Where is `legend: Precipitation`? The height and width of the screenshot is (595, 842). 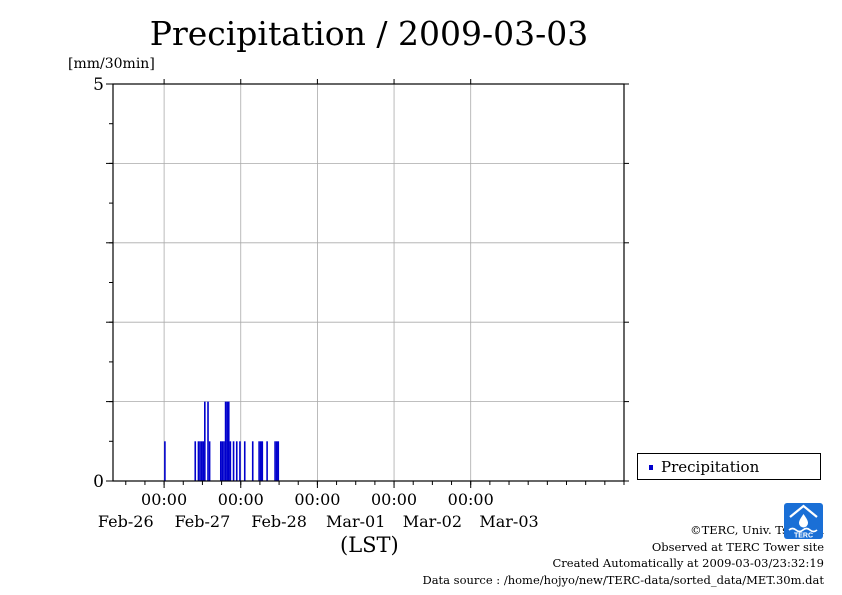 legend: Precipitation is located at coordinates (729, 466).